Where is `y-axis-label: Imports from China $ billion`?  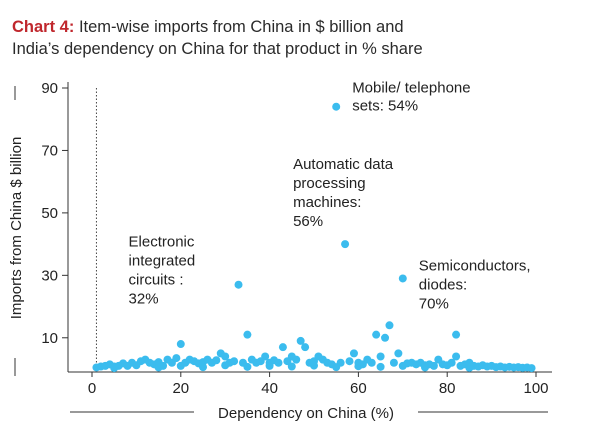 y-axis-label: Imports from China $ billion is located at coordinates (16, 228).